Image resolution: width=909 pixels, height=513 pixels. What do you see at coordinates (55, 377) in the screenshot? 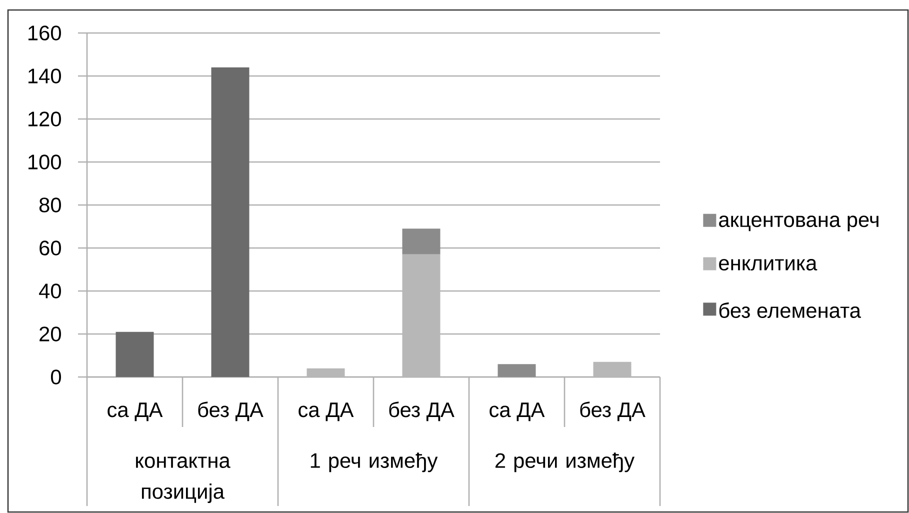
I see `y-tick-label: 0` at bounding box center [55, 377].